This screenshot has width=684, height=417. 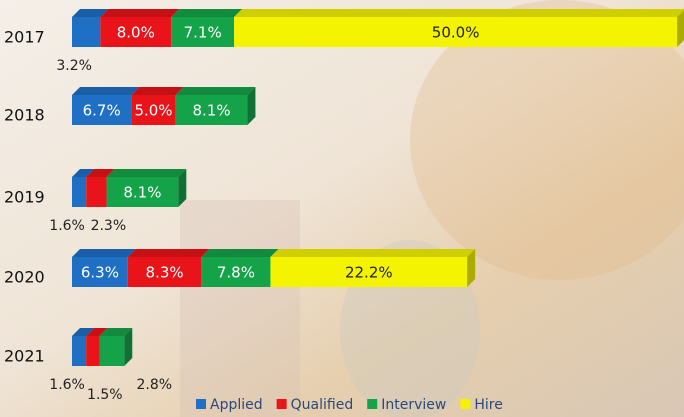 What do you see at coordinates (24, 115) in the screenshot?
I see `y-tick-label: 2018` at bounding box center [24, 115].